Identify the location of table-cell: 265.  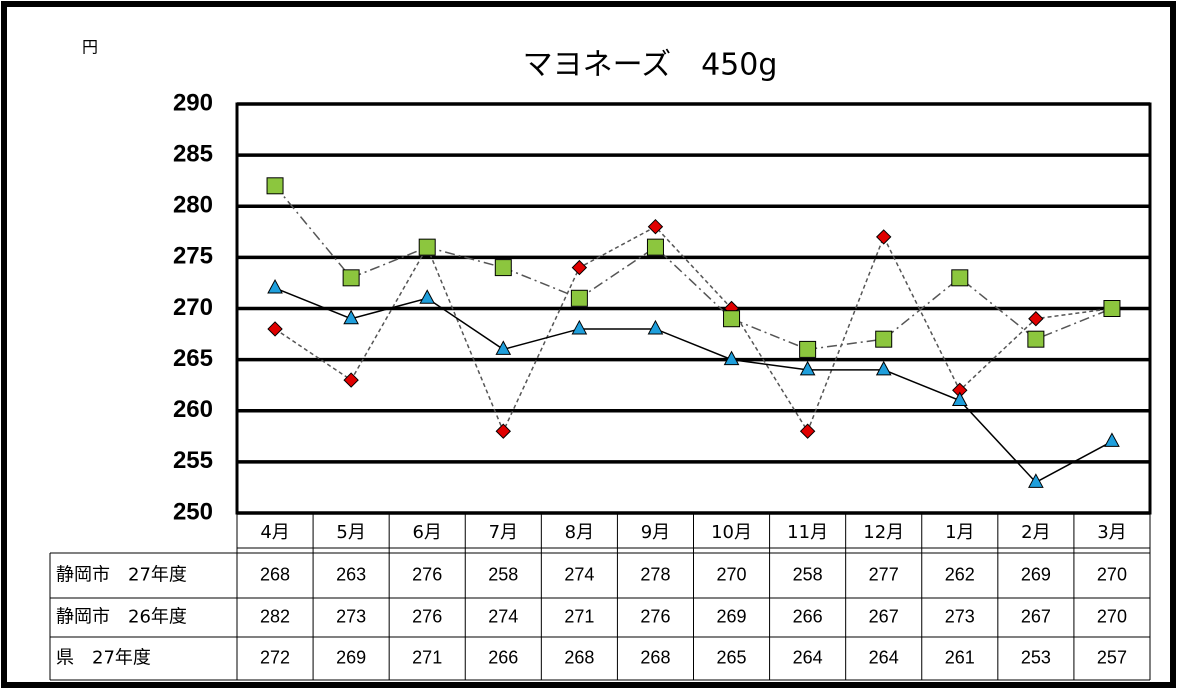
(732, 657).